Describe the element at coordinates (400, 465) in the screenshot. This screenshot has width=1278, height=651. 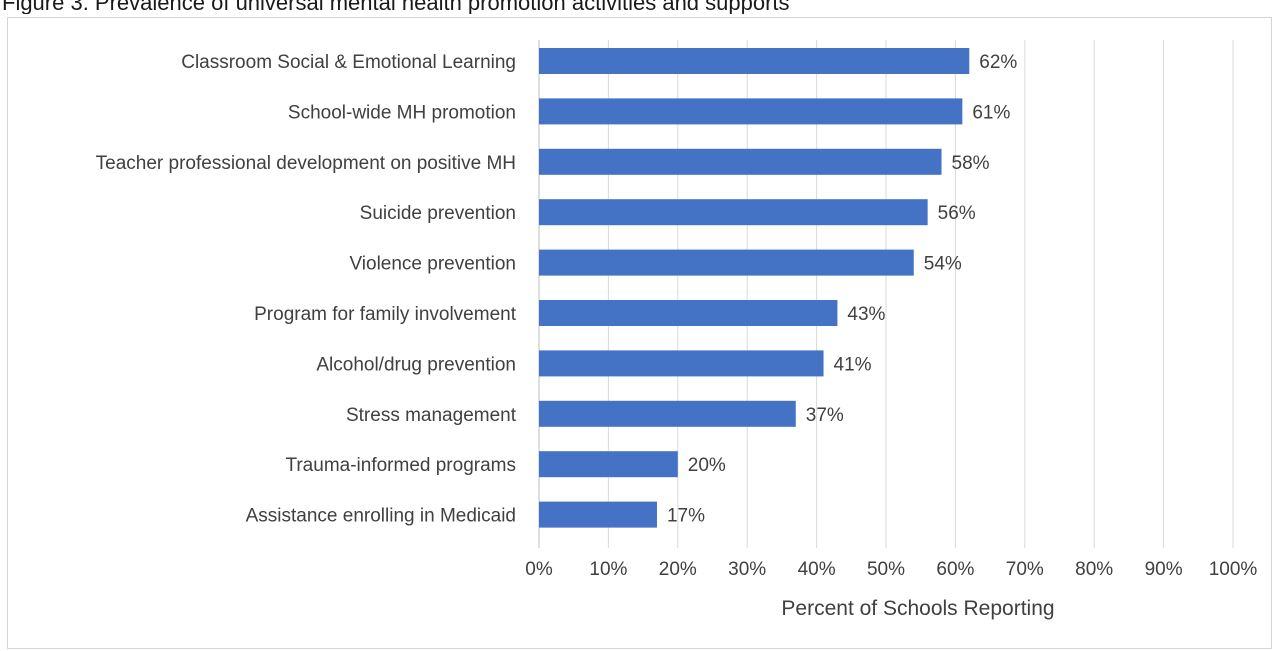
I see `category-label: Trauma-informed programs` at that location.